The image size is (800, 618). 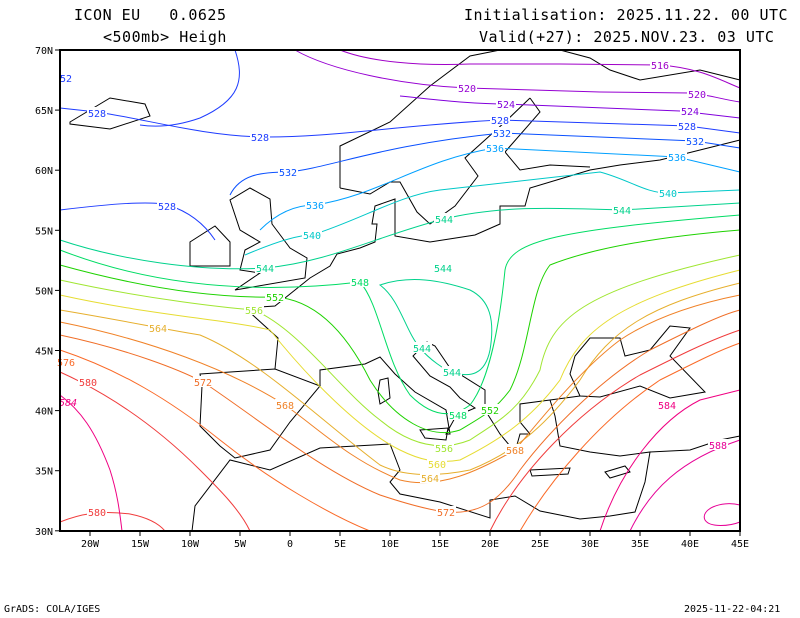 I want to click on contour-label: 564, so click(x=430, y=479).